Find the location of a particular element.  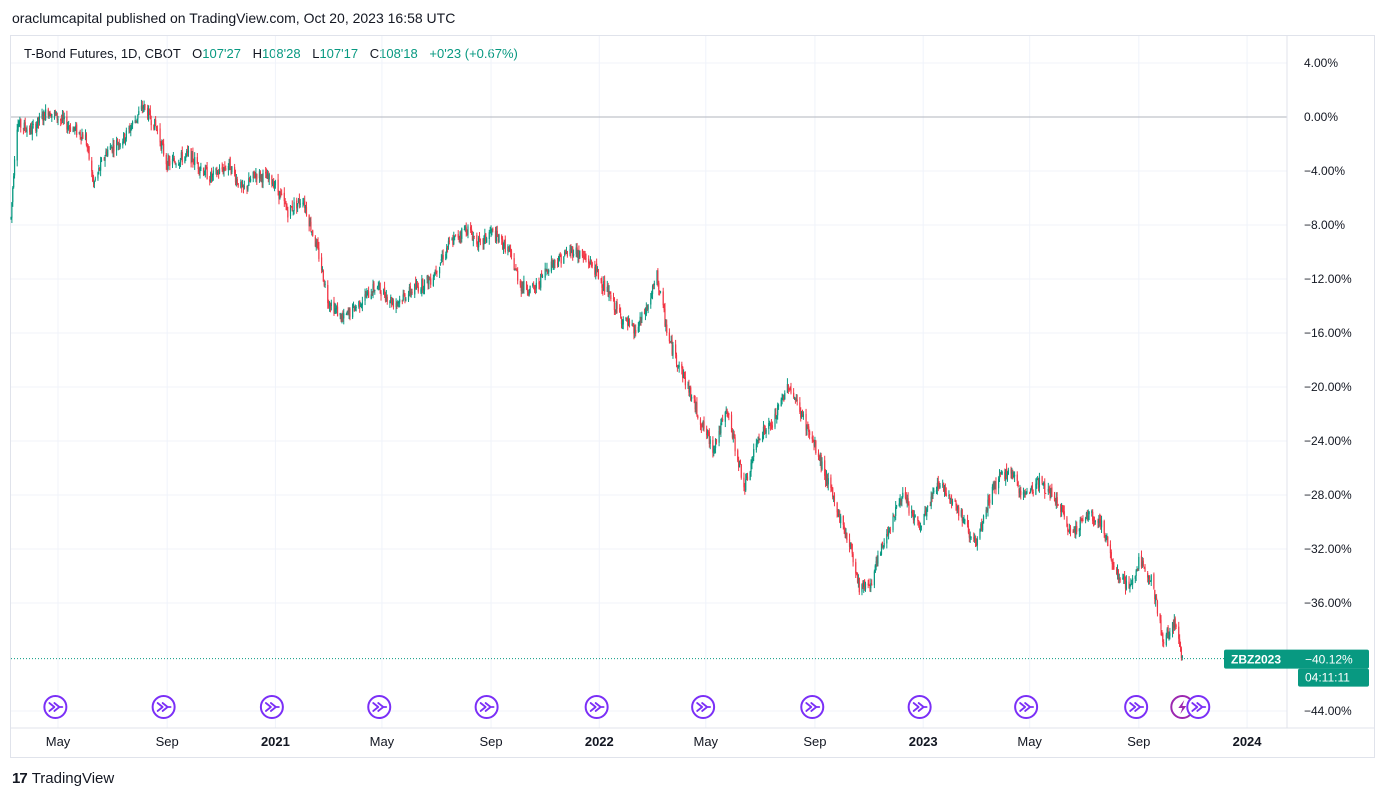

legend-close-value: 108'18 is located at coordinates (398, 53).